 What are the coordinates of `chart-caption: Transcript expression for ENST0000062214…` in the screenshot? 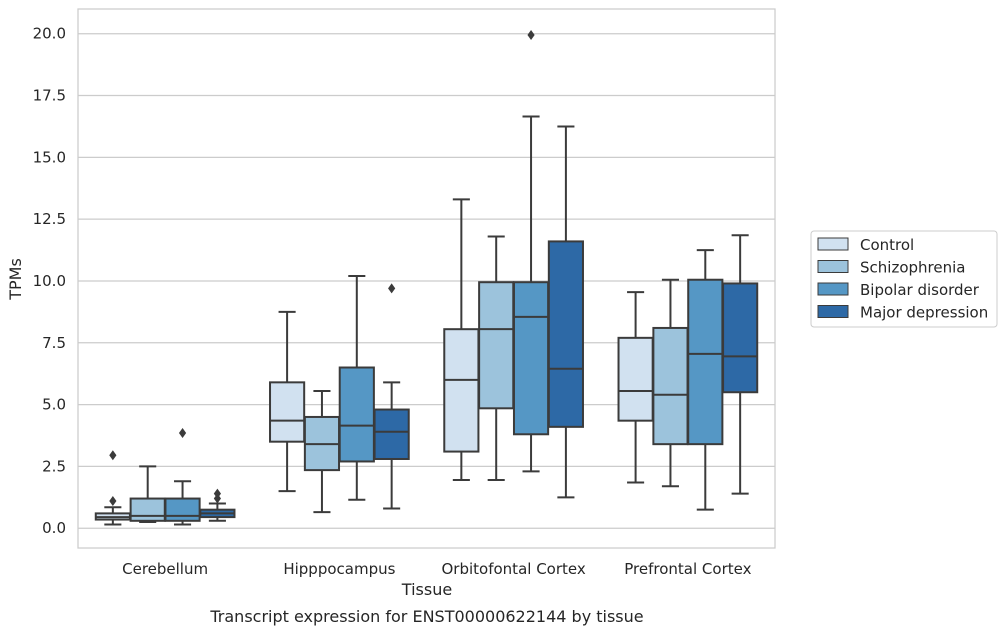 It's located at (426, 616).